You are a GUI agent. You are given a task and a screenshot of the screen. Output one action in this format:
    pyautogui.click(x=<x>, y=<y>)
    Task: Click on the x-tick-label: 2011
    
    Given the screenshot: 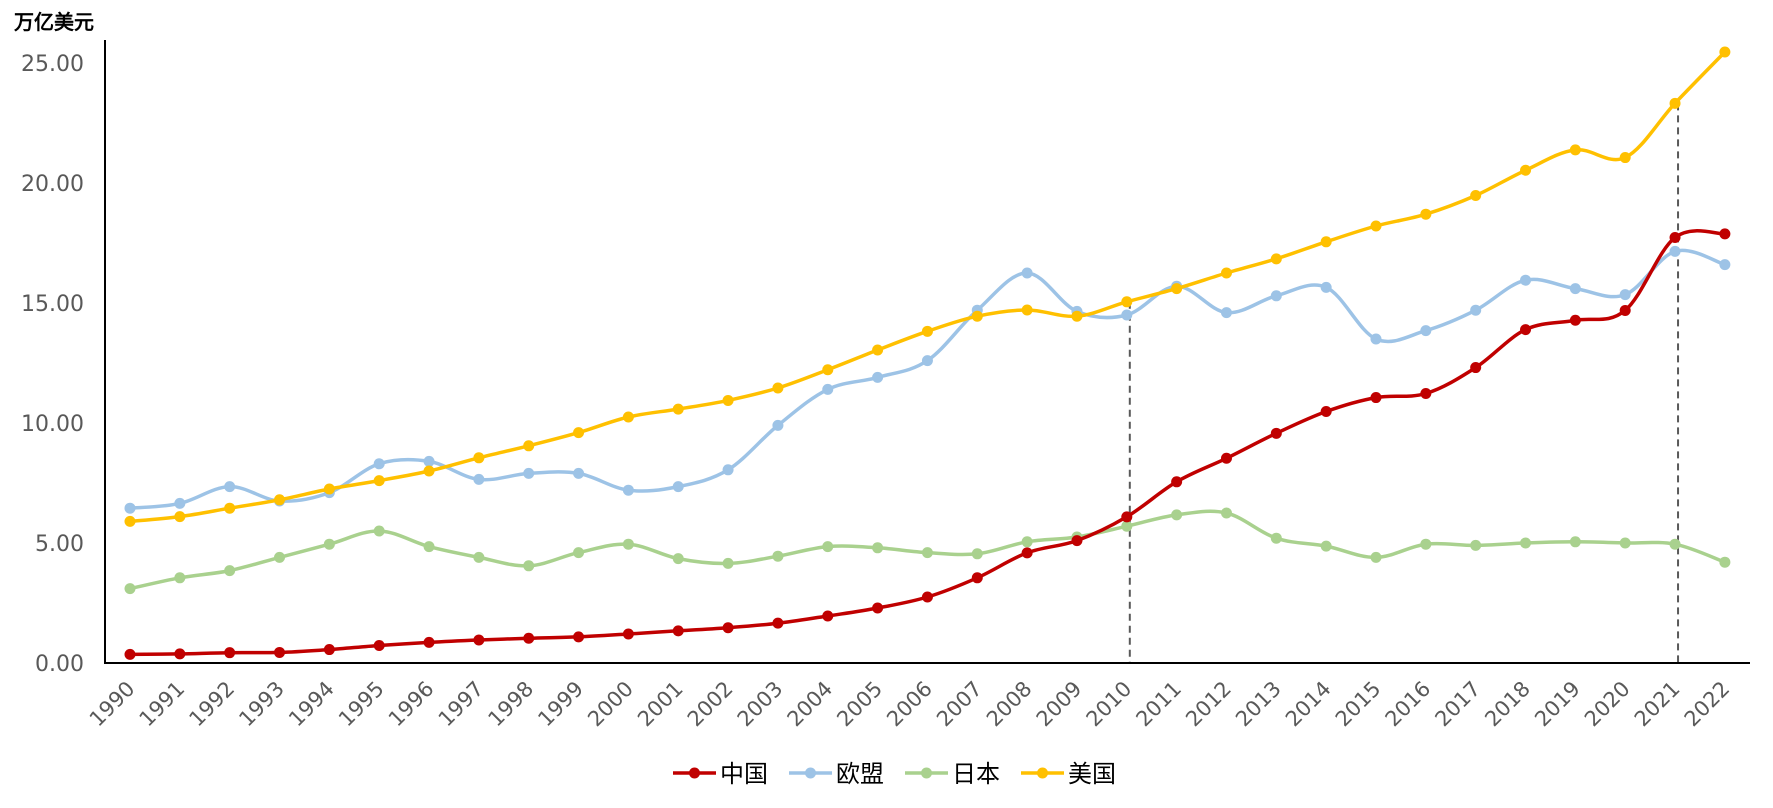 What is the action you would take?
    pyautogui.click(x=1158, y=704)
    